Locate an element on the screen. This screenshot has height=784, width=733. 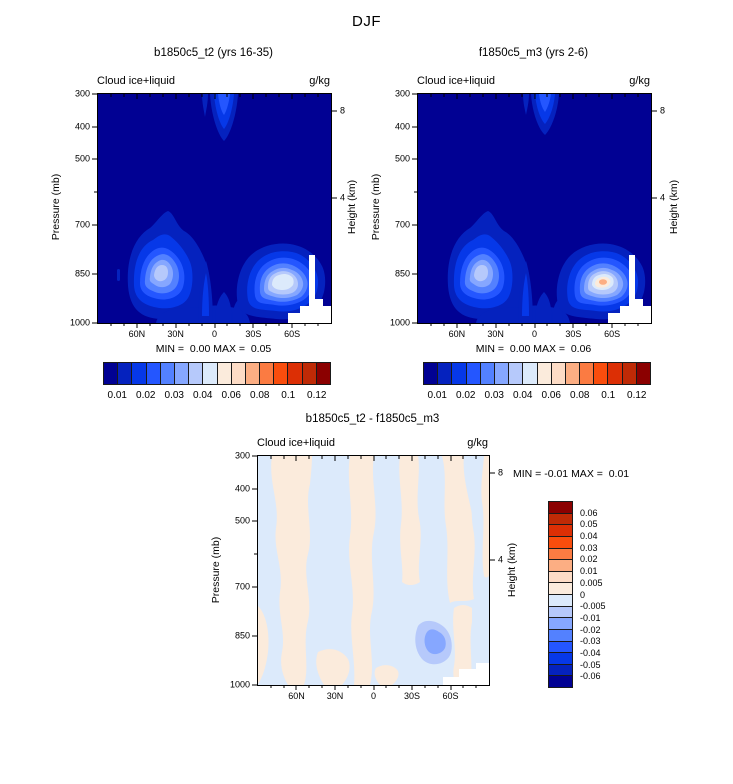
colorbar-tick-label: -0.005 is located at coordinates (593, 606).